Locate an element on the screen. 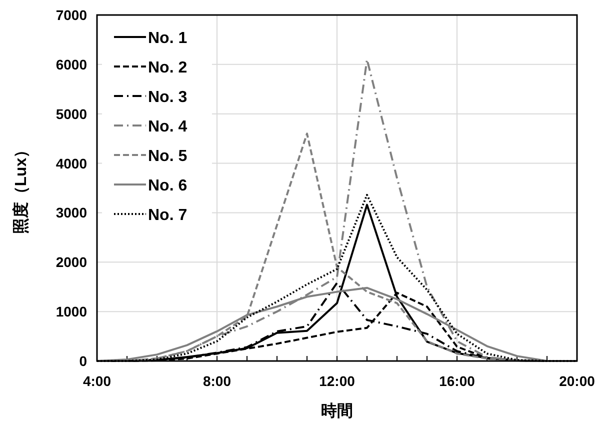 The width and height of the screenshot is (609, 427). legend-label: No. 4 is located at coordinates (168, 127).